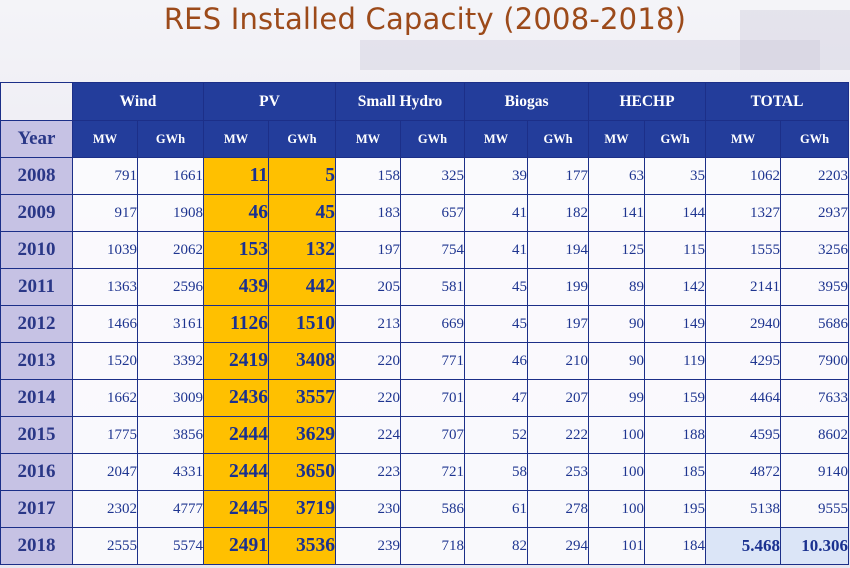 The image size is (850, 568). What do you see at coordinates (105, 176) in the screenshot?
I see `wind-mw-cell: 791` at bounding box center [105, 176].